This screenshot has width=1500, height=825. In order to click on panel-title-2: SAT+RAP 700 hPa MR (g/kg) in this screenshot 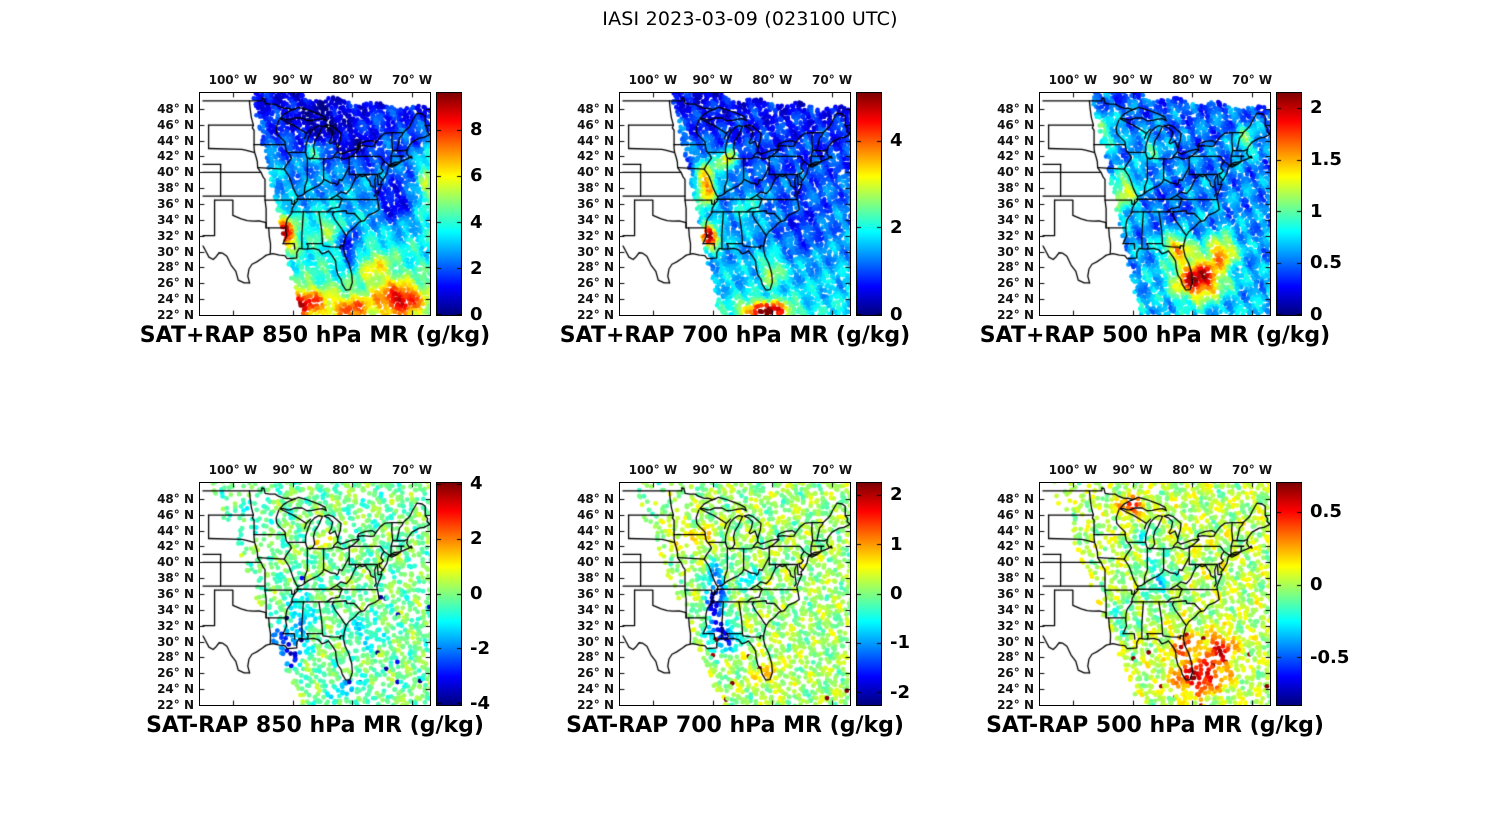, I will do `click(735, 335)`.